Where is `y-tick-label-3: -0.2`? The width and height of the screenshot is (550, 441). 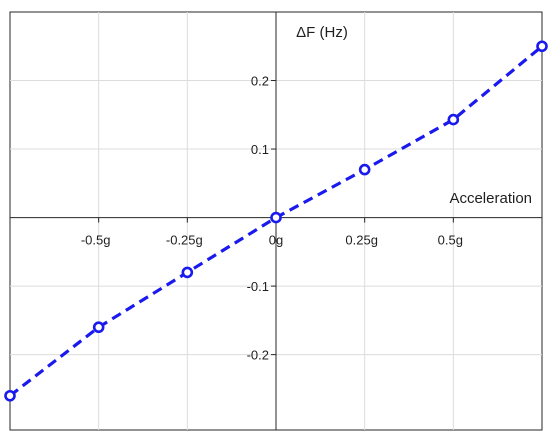
y-tick-label-3: -0.2 is located at coordinates (258, 355).